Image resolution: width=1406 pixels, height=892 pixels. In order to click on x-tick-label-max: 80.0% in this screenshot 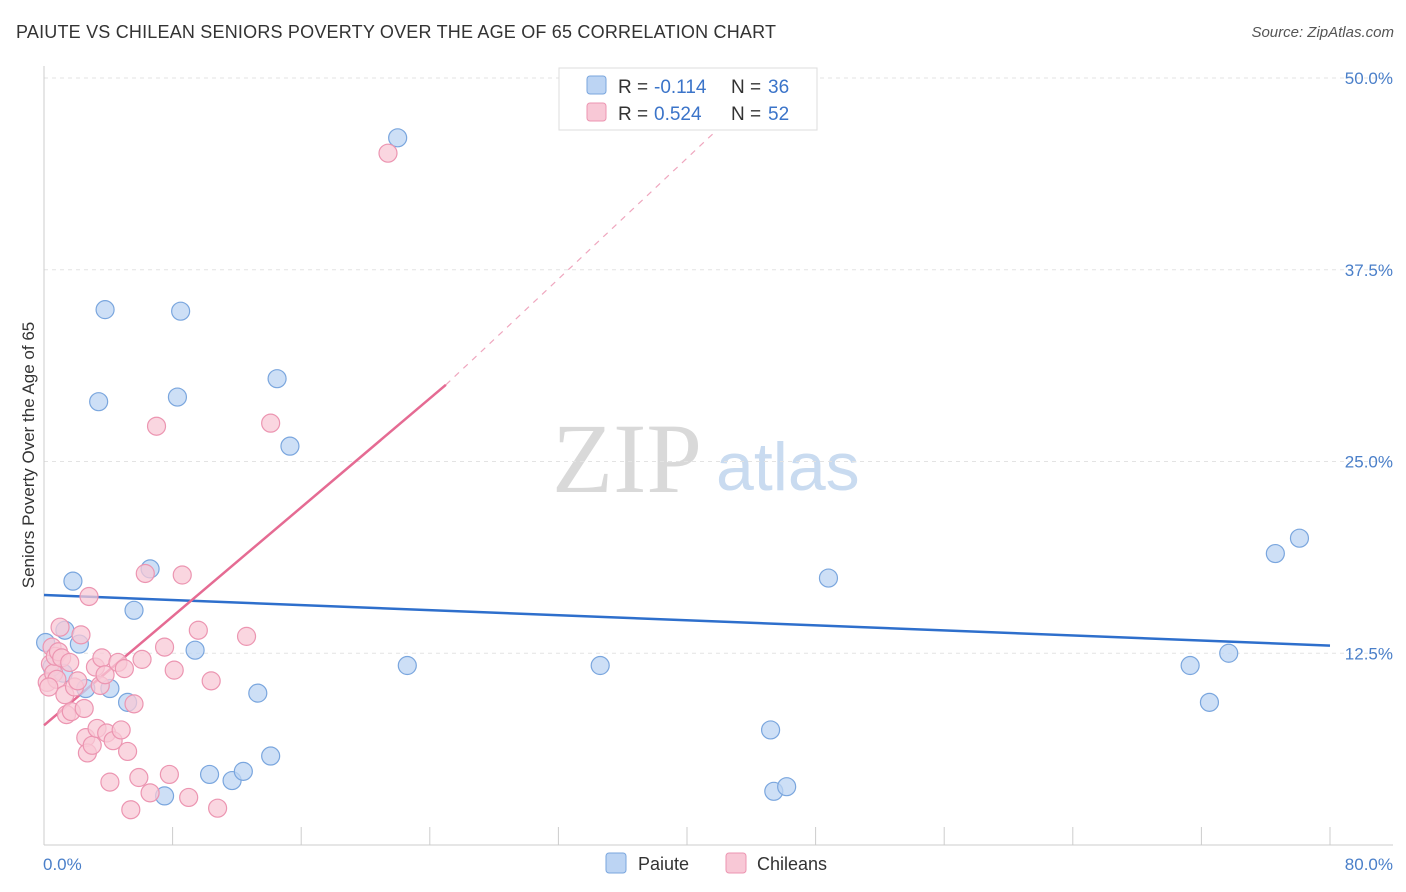, I will do `click(1369, 864)`.